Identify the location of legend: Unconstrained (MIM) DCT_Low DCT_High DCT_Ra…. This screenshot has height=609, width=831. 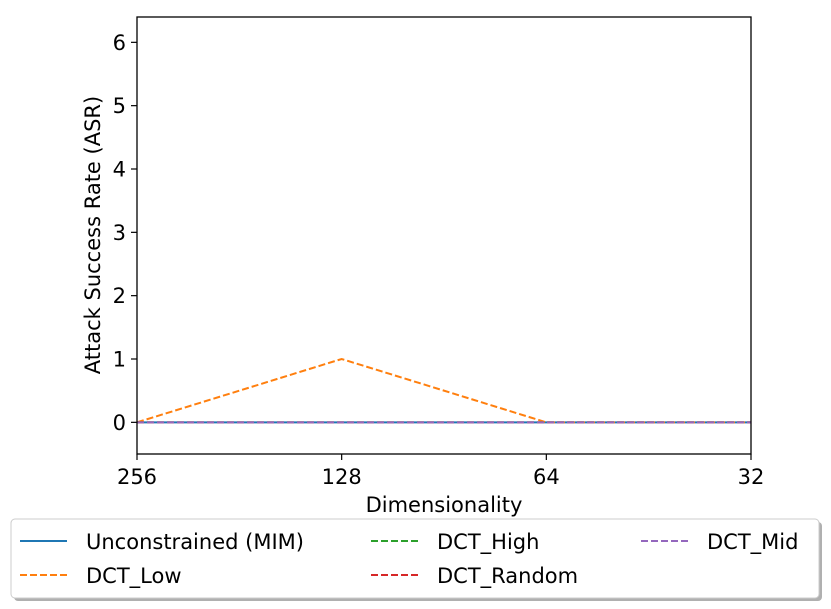
(416, 559).